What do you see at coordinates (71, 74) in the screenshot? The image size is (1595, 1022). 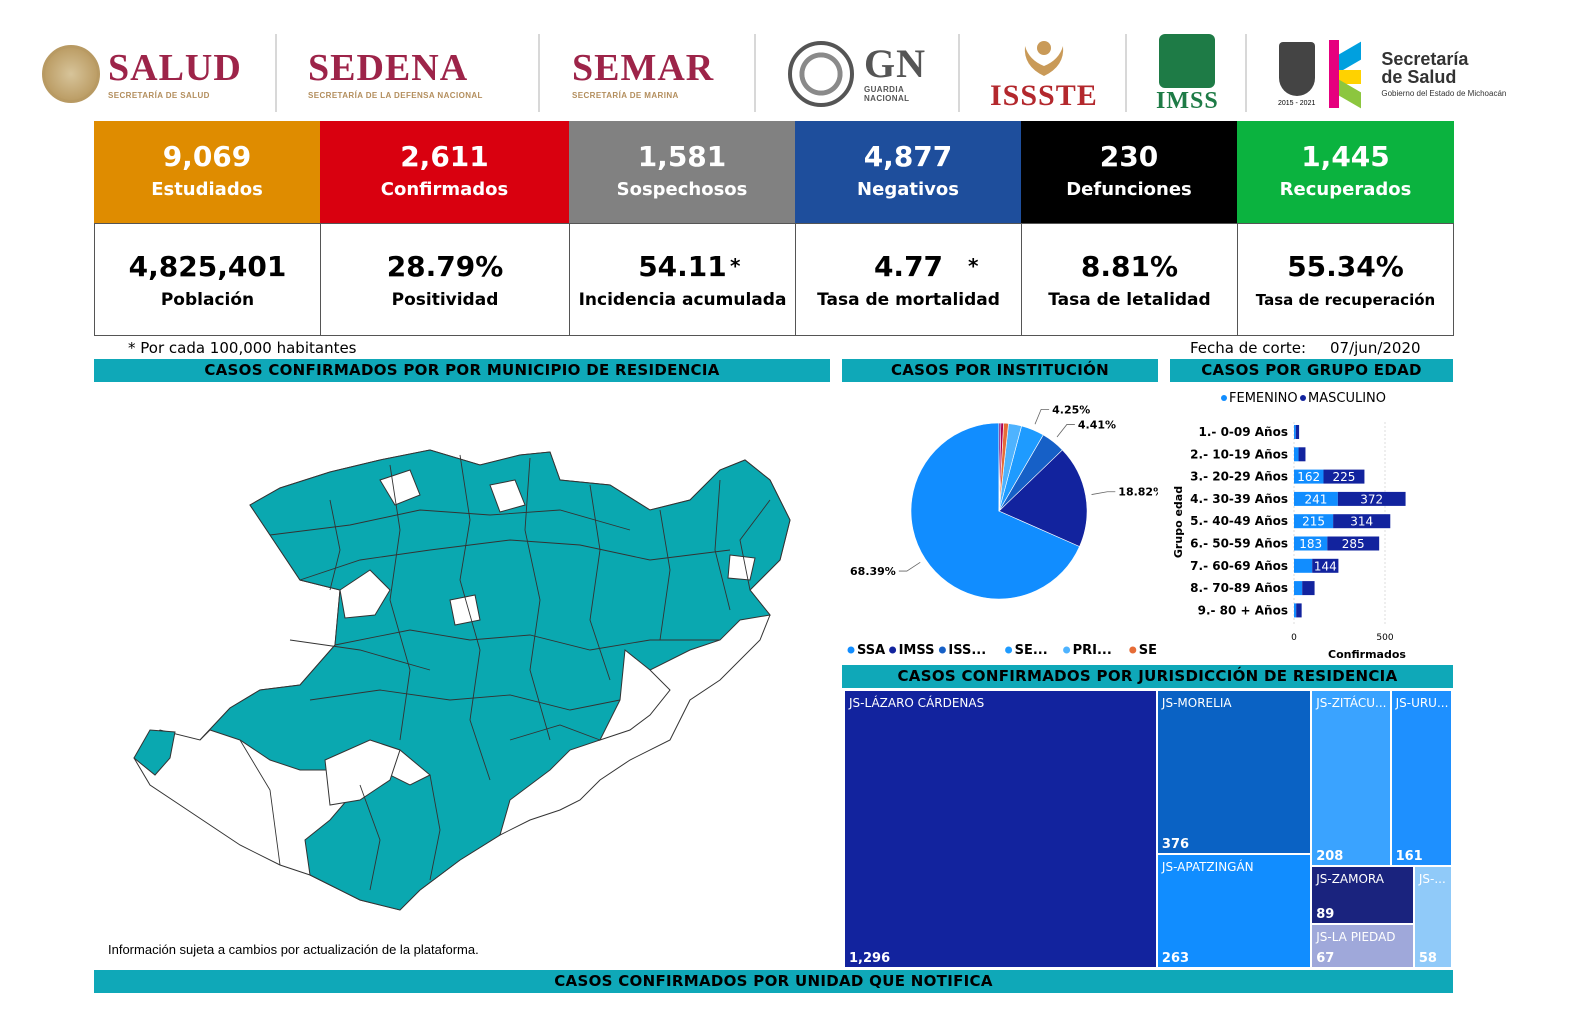 I see `mexico-seal-icon` at bounding box center [71, 74].